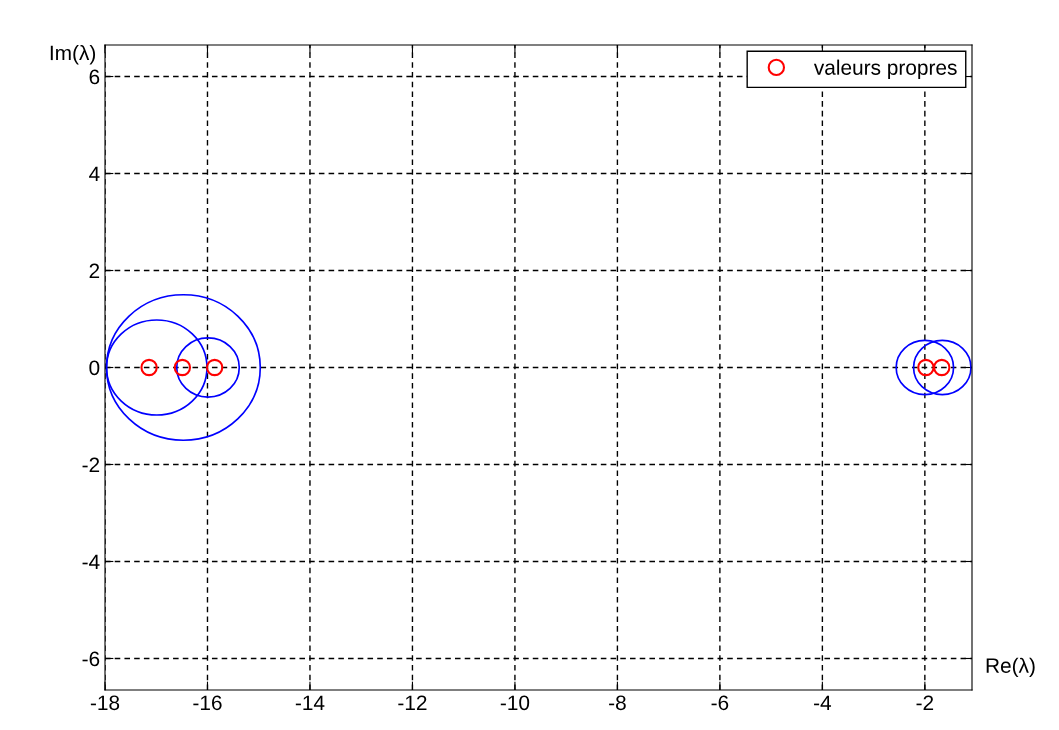 Image resolution: width=1059 pixels, height=730 pixels. I want to click on x-tick-label: -14, so click(310, 702).